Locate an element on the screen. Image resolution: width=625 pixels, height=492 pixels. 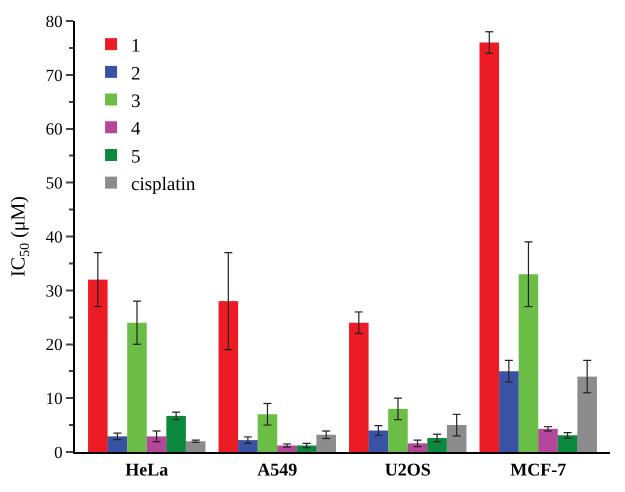
y-tick-label: 20 is located at coordinates (54, 344).